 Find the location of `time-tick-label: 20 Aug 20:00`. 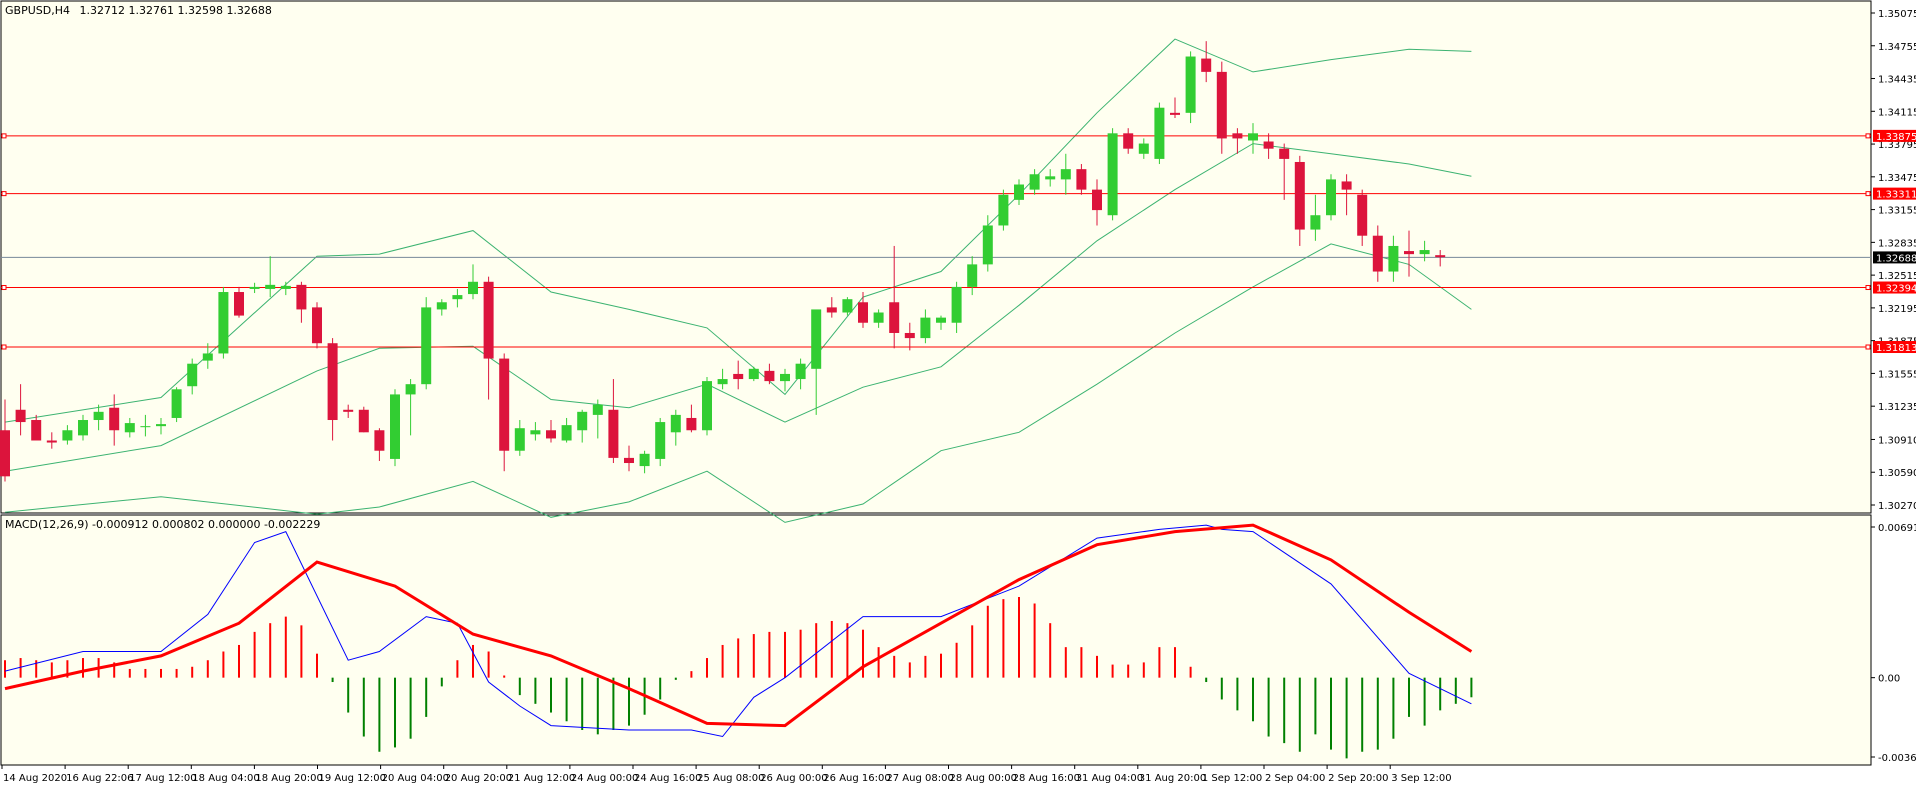

time-tick-label: 20 Aug 20:00 is located at coordinates (478, 778).